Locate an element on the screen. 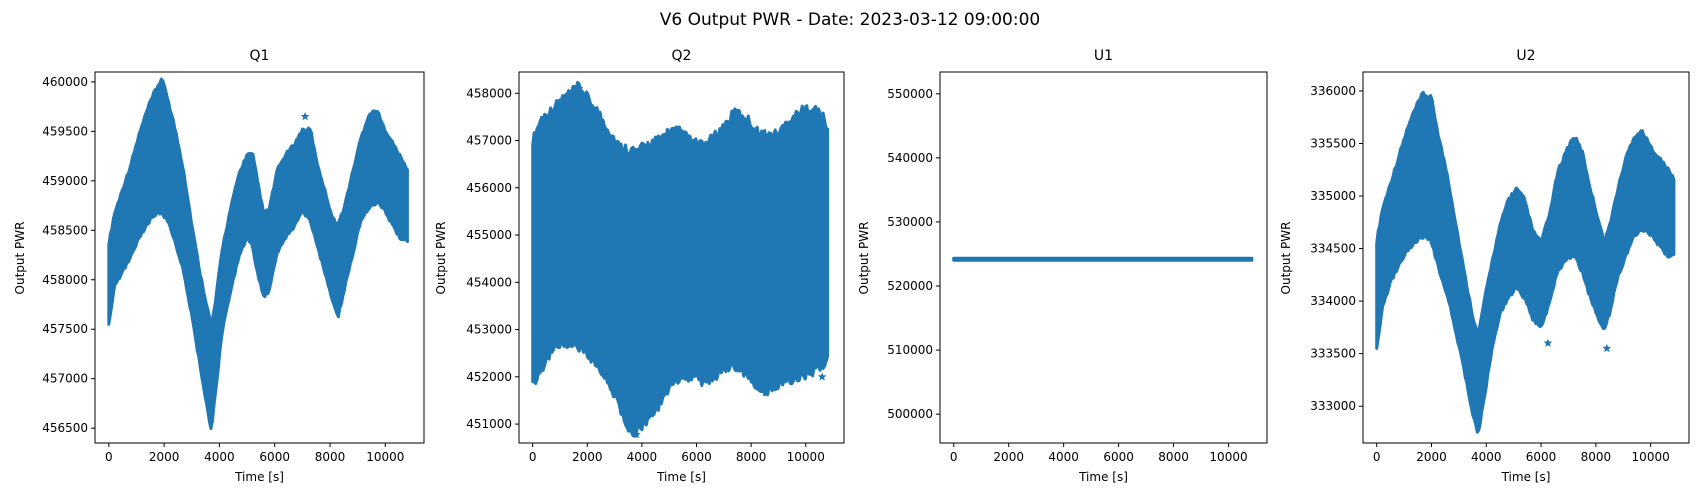  y-tick-label: 460000 is located at coordinates (65, 82).